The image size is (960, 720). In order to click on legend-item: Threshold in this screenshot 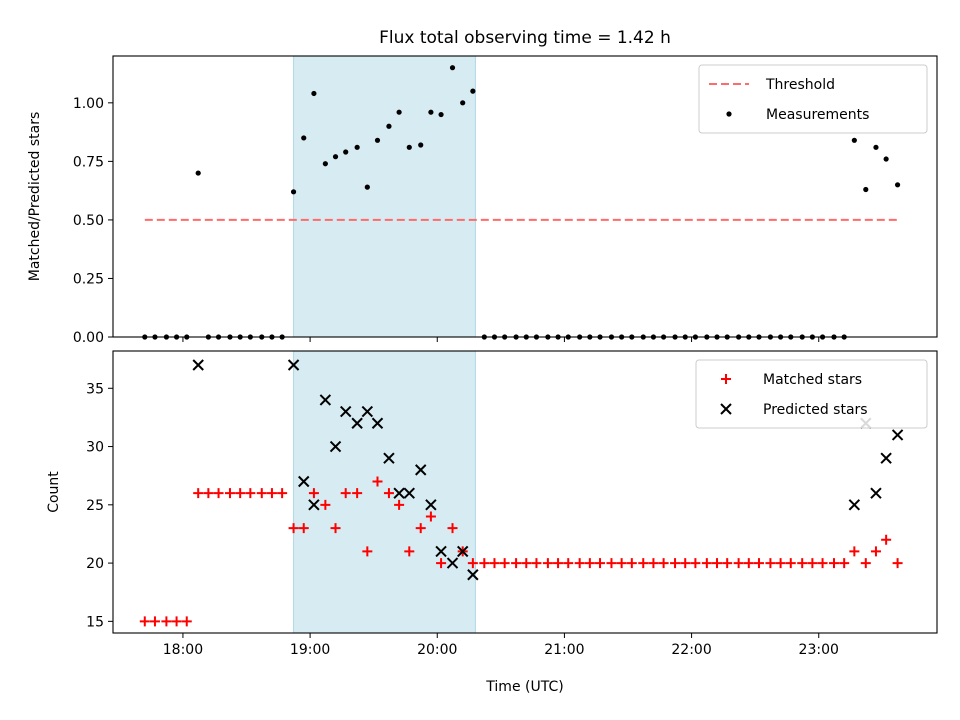, I will do `click(772, 85)`.